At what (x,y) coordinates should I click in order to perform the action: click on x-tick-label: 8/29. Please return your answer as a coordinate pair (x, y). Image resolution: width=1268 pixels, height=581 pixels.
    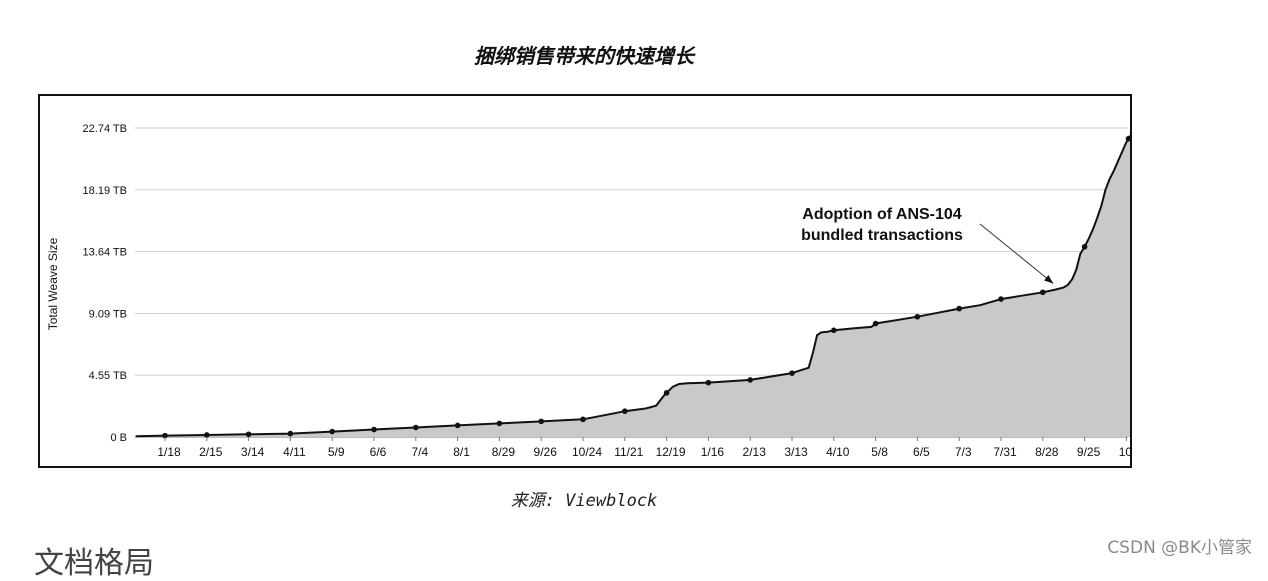
    Looking at the image, I should click on (504, 452).